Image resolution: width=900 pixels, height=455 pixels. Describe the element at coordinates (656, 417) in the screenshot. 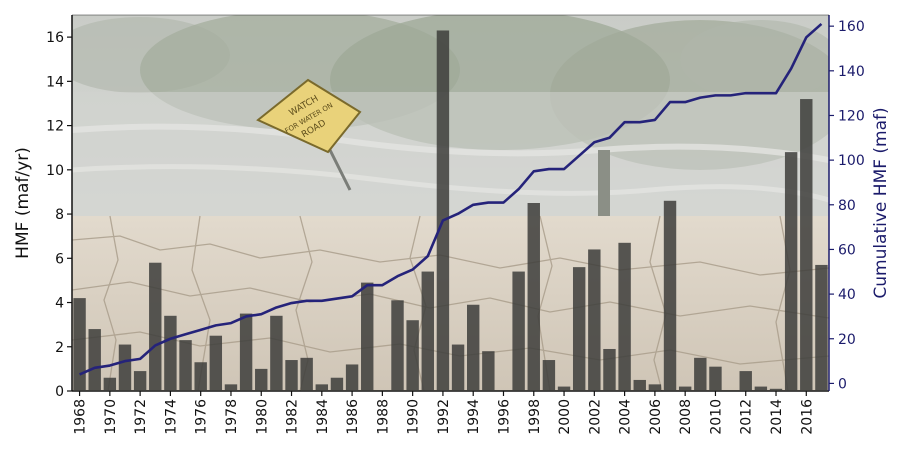

I see `x-tick-label: 2006` at that location.